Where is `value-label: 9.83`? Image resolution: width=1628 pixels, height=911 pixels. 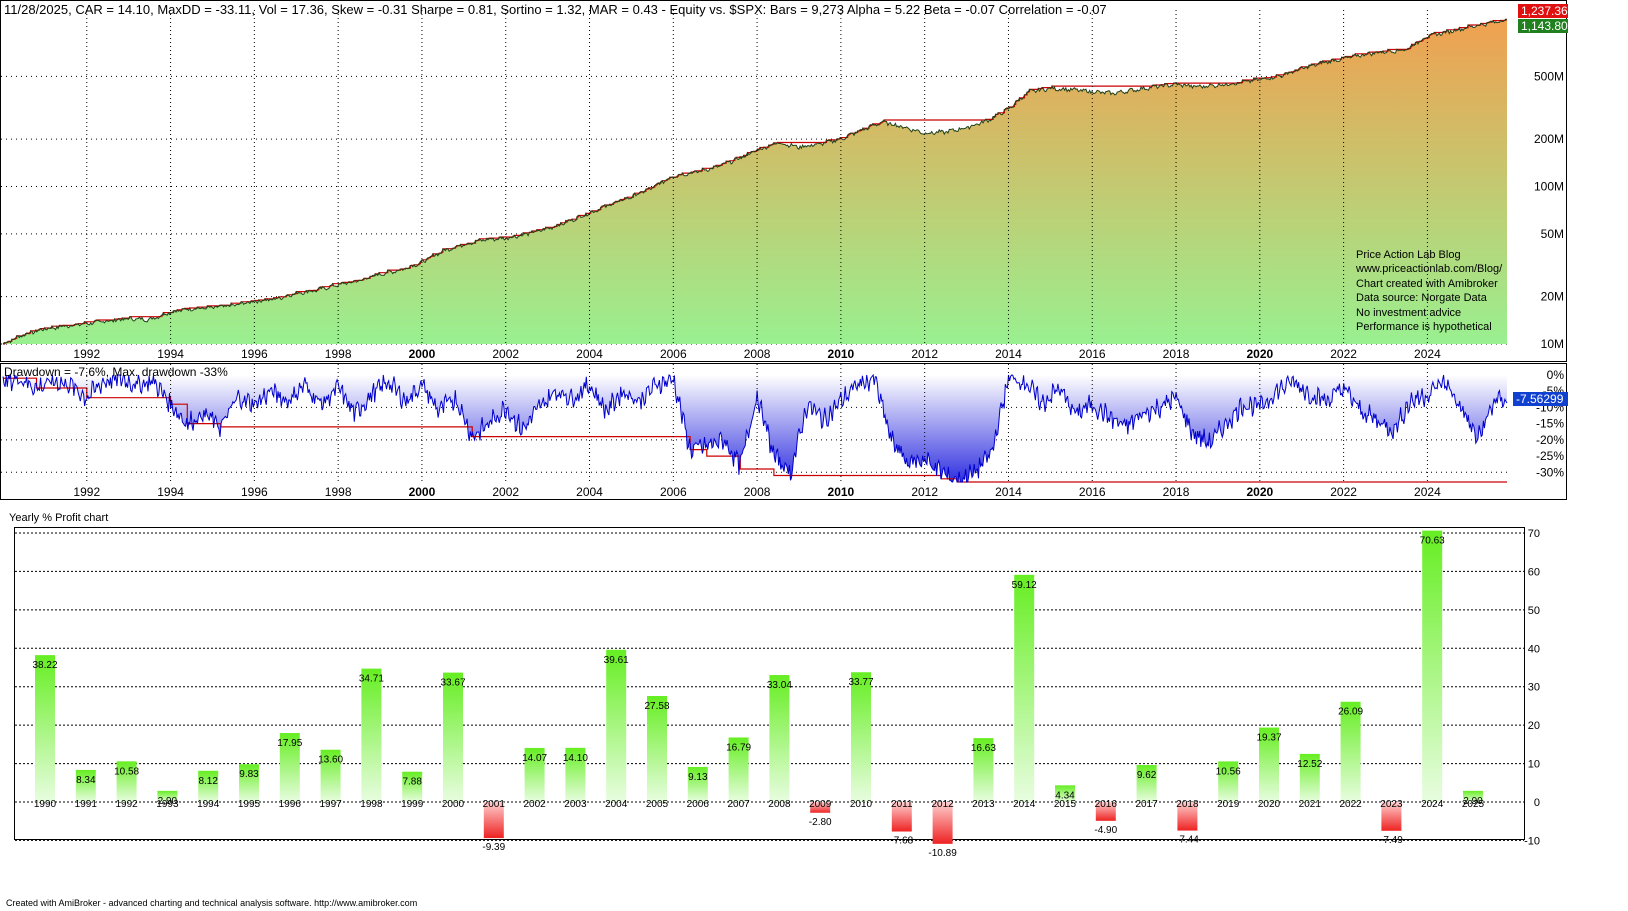 value-label: 9.83 is located at coordinates (249, 774).